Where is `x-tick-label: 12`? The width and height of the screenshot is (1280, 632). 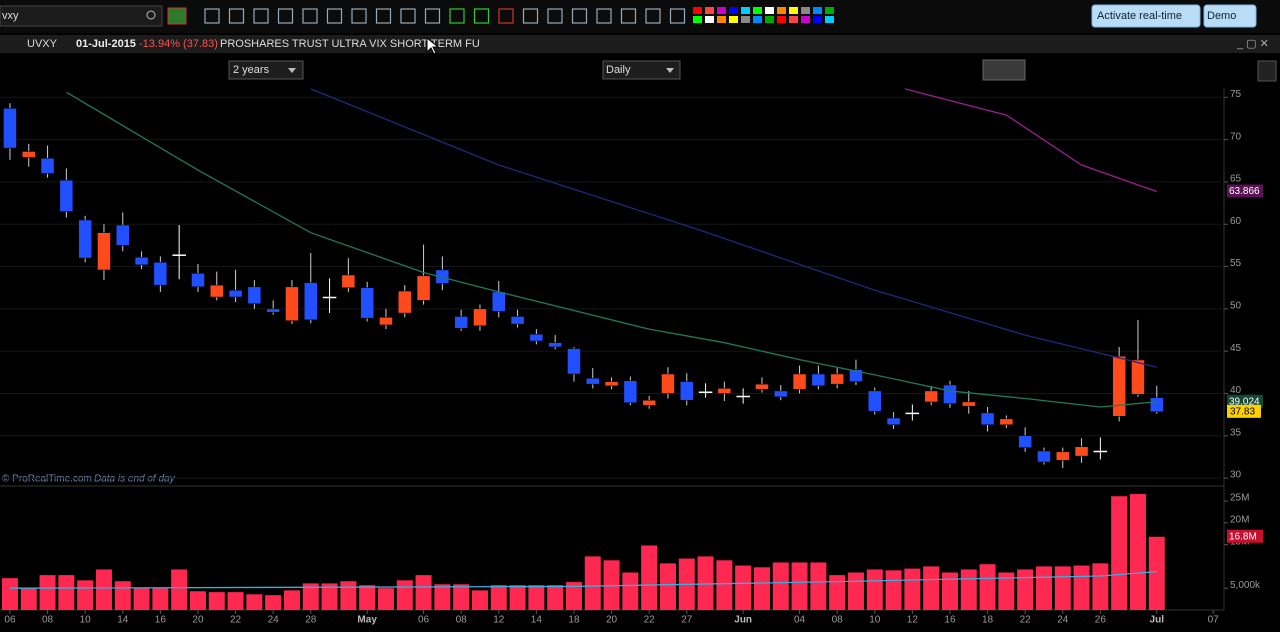
x-tick-label: 12 is located at coordinates (499, 620).